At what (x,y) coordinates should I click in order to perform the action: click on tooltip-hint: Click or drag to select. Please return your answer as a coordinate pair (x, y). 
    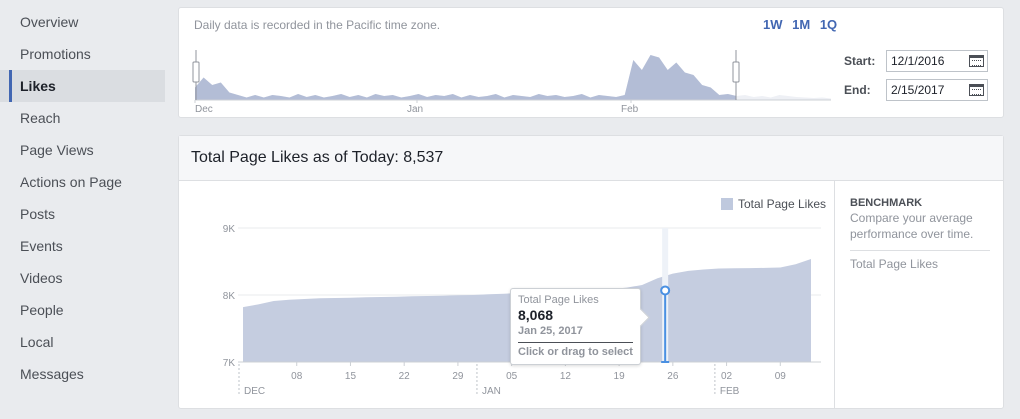
    Looking at the image, I should click on (575, 352).